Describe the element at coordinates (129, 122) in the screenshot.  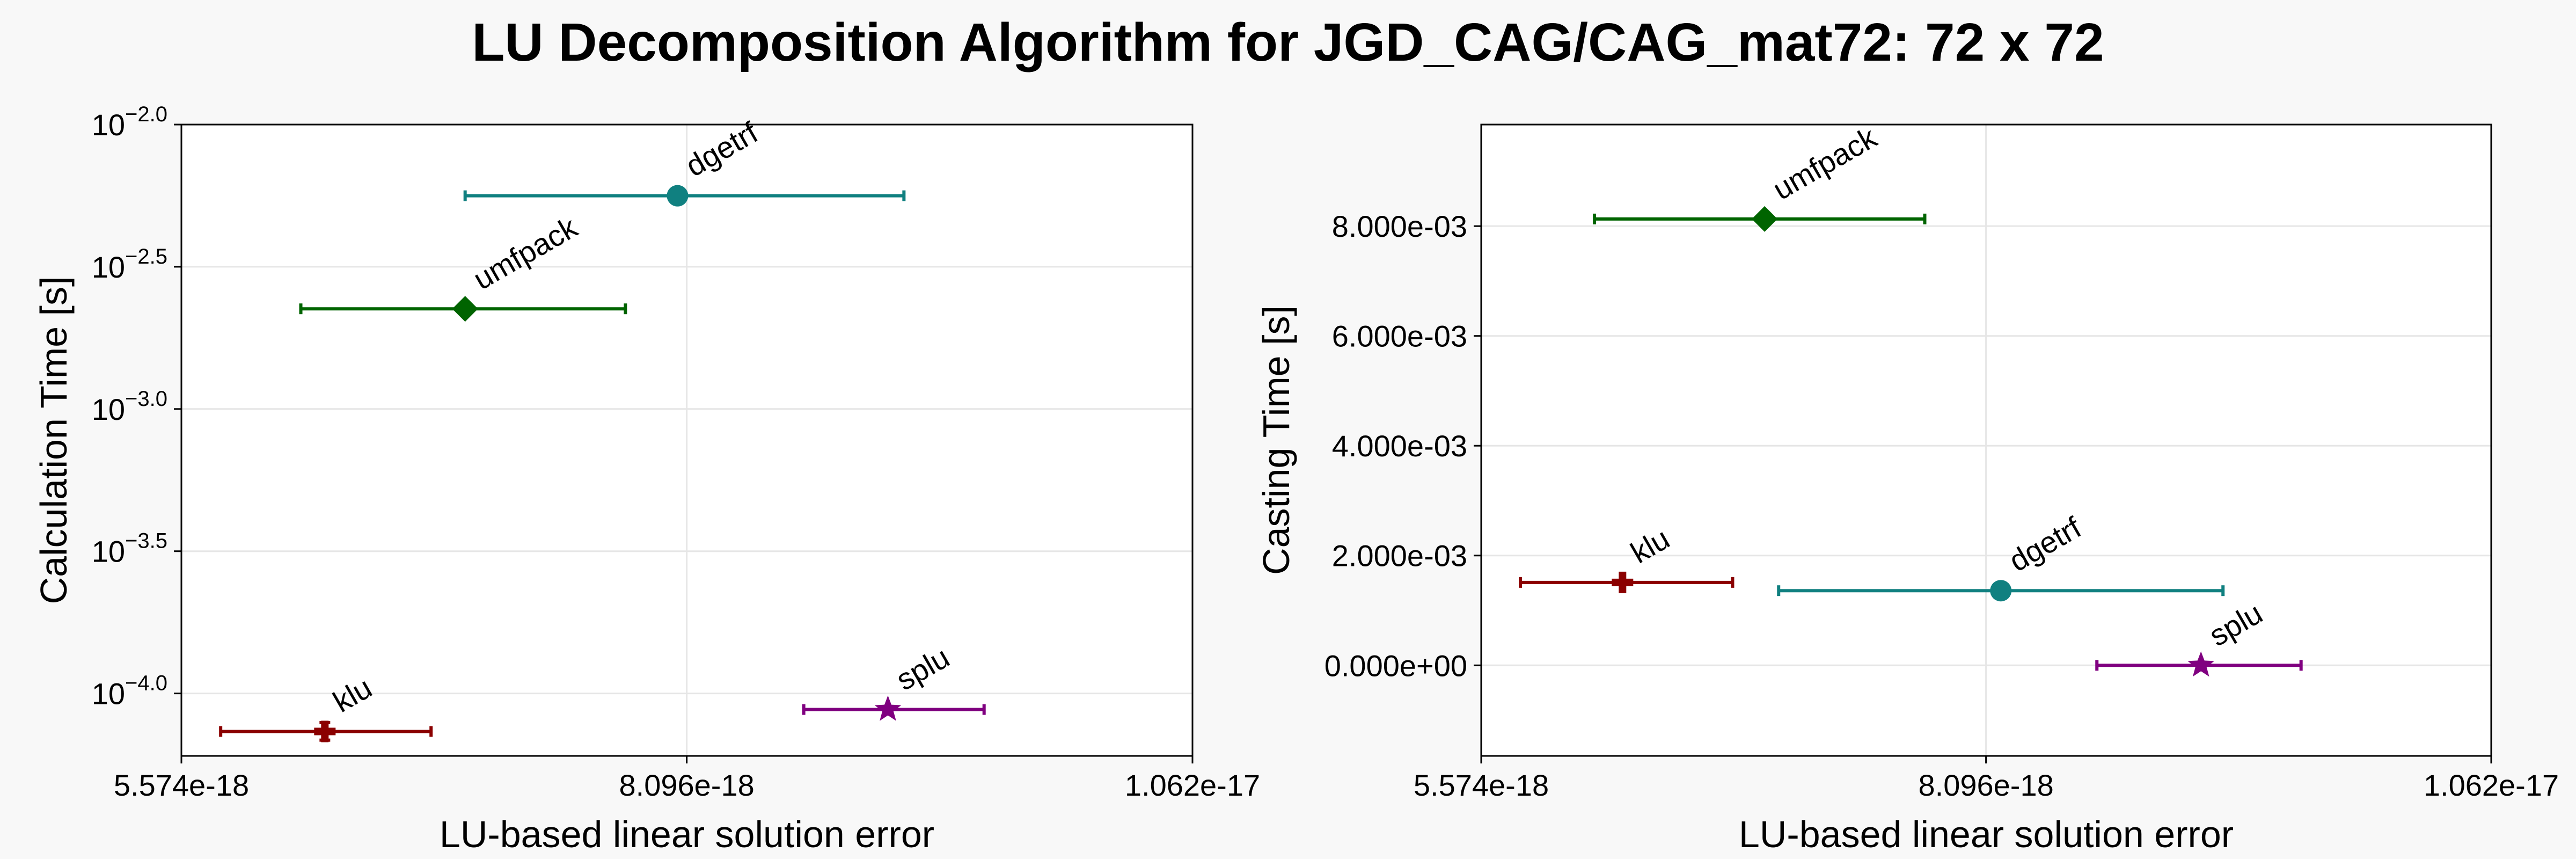
I see `y-tick-label: 10−2.0` at that location.